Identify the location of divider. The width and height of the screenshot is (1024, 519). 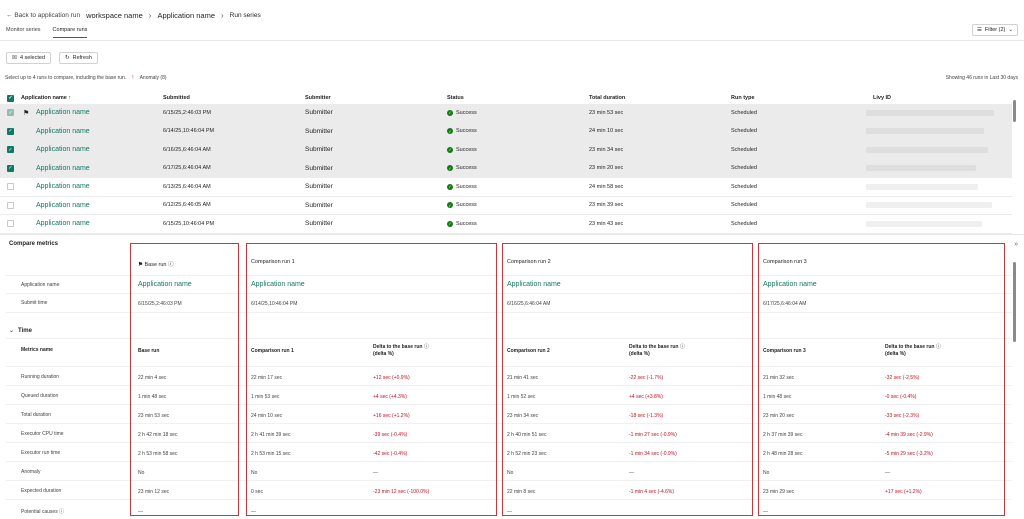
(512, 40).